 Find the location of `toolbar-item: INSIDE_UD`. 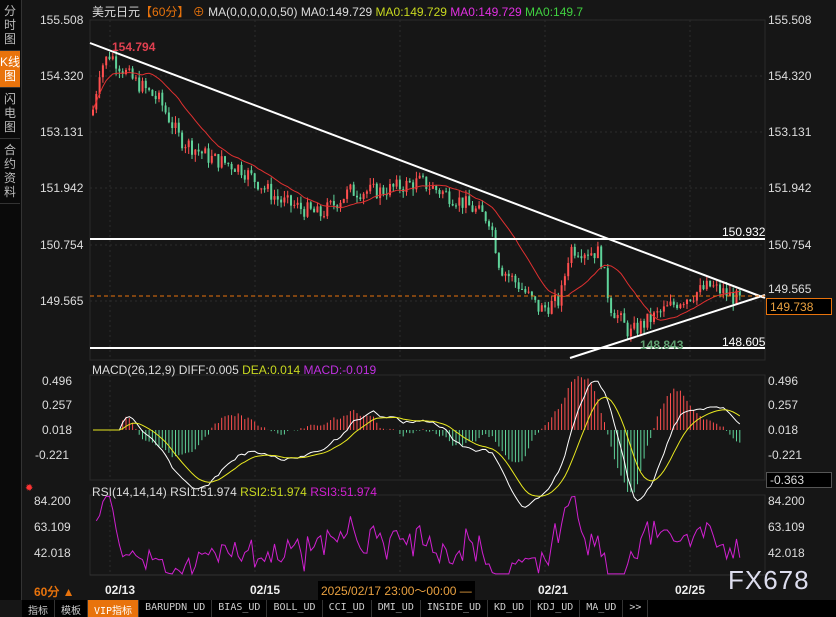

toolbar-item: INSIDE_UD is located at coordinates (455, 608).